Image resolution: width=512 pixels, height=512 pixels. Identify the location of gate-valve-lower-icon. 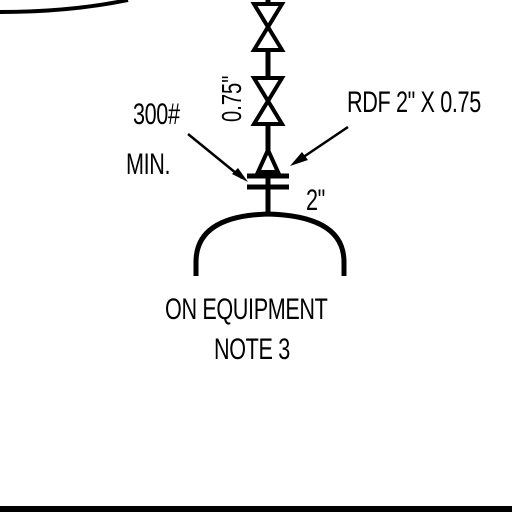
(268, 101).